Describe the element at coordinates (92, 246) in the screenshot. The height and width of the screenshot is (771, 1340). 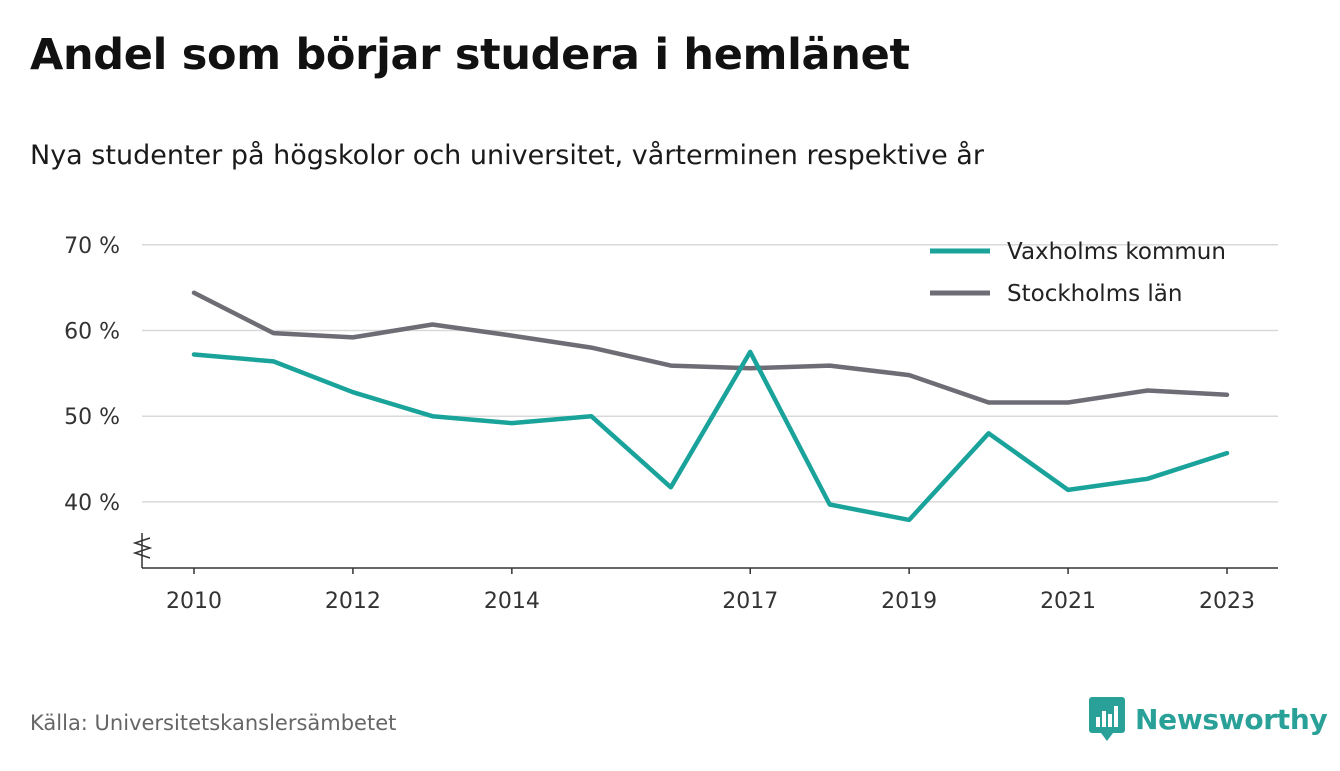
I see `y-tick-label: 70 %` at that location.